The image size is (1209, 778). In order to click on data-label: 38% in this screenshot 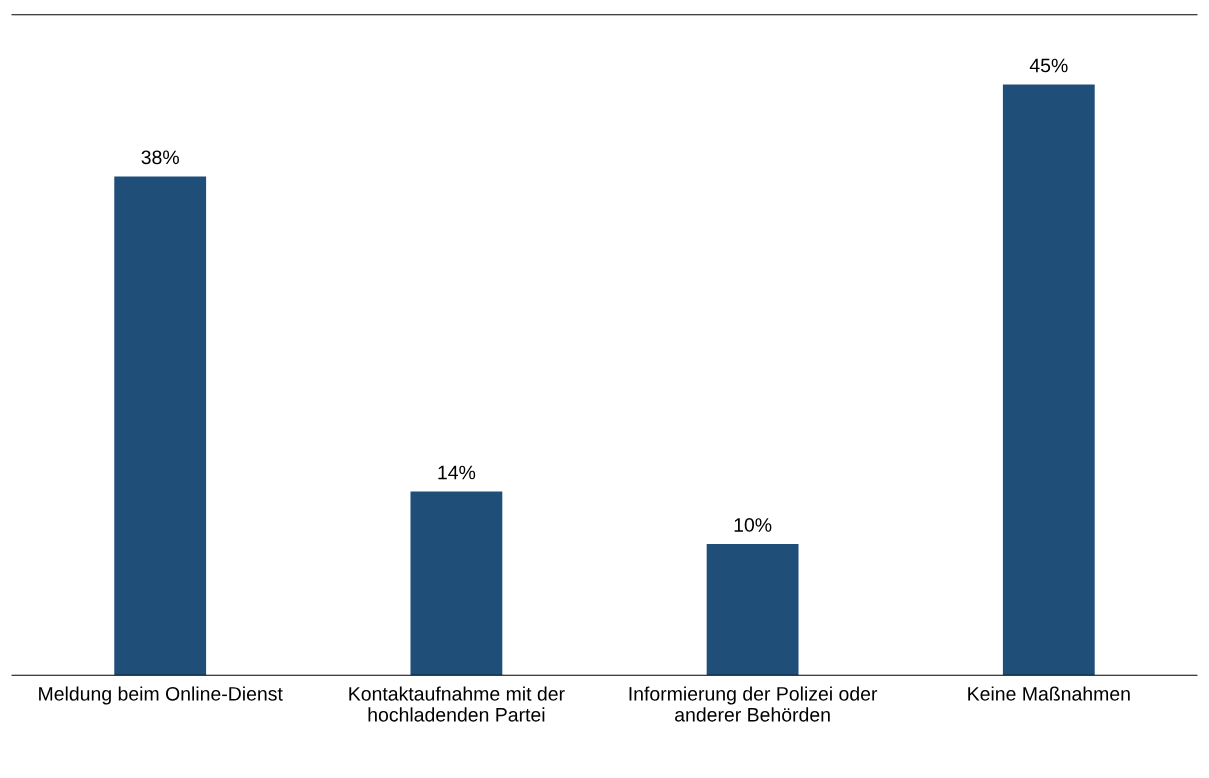, I will do `click(160, 157)`.